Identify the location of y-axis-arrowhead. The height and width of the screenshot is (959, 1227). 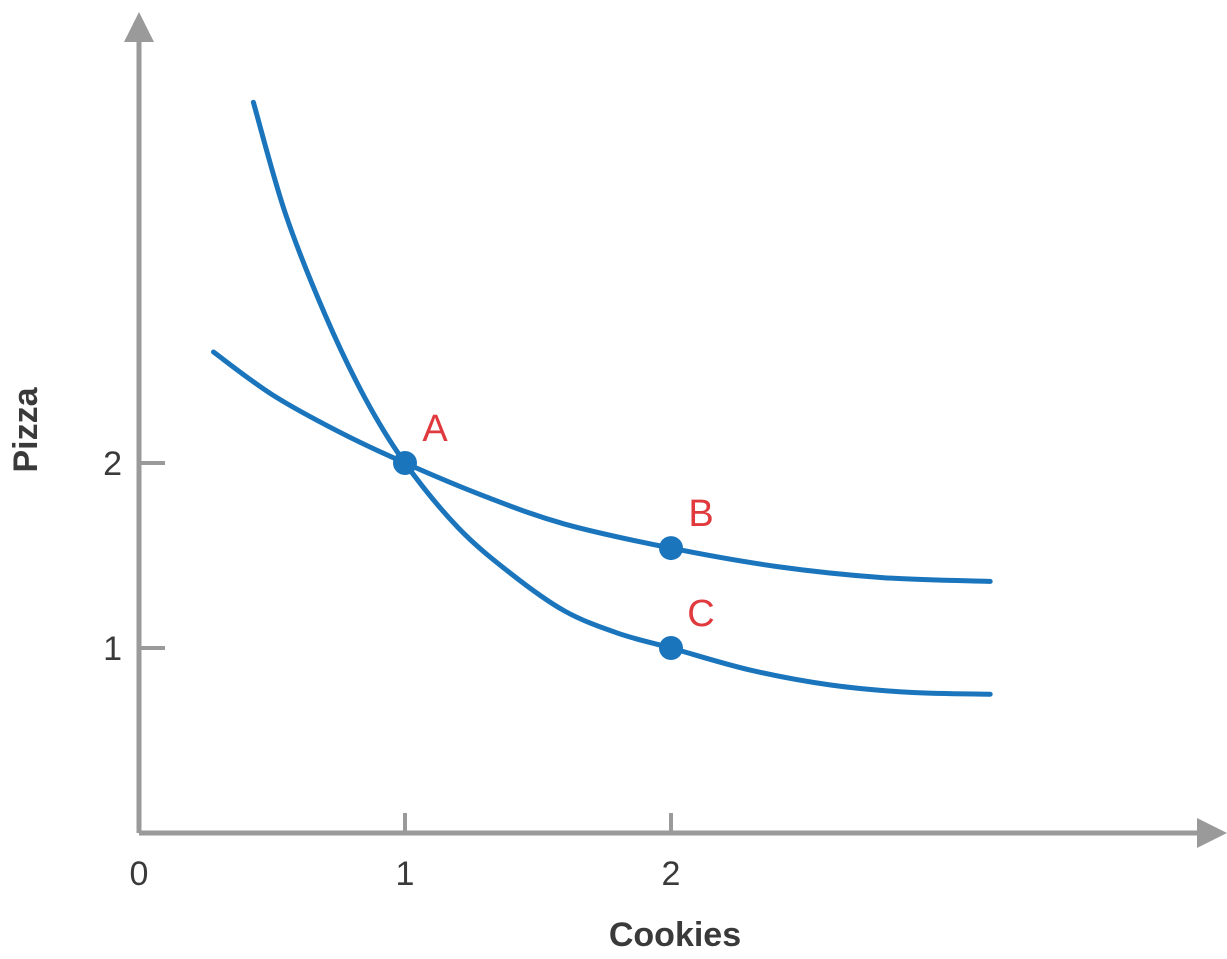
(139, 27).